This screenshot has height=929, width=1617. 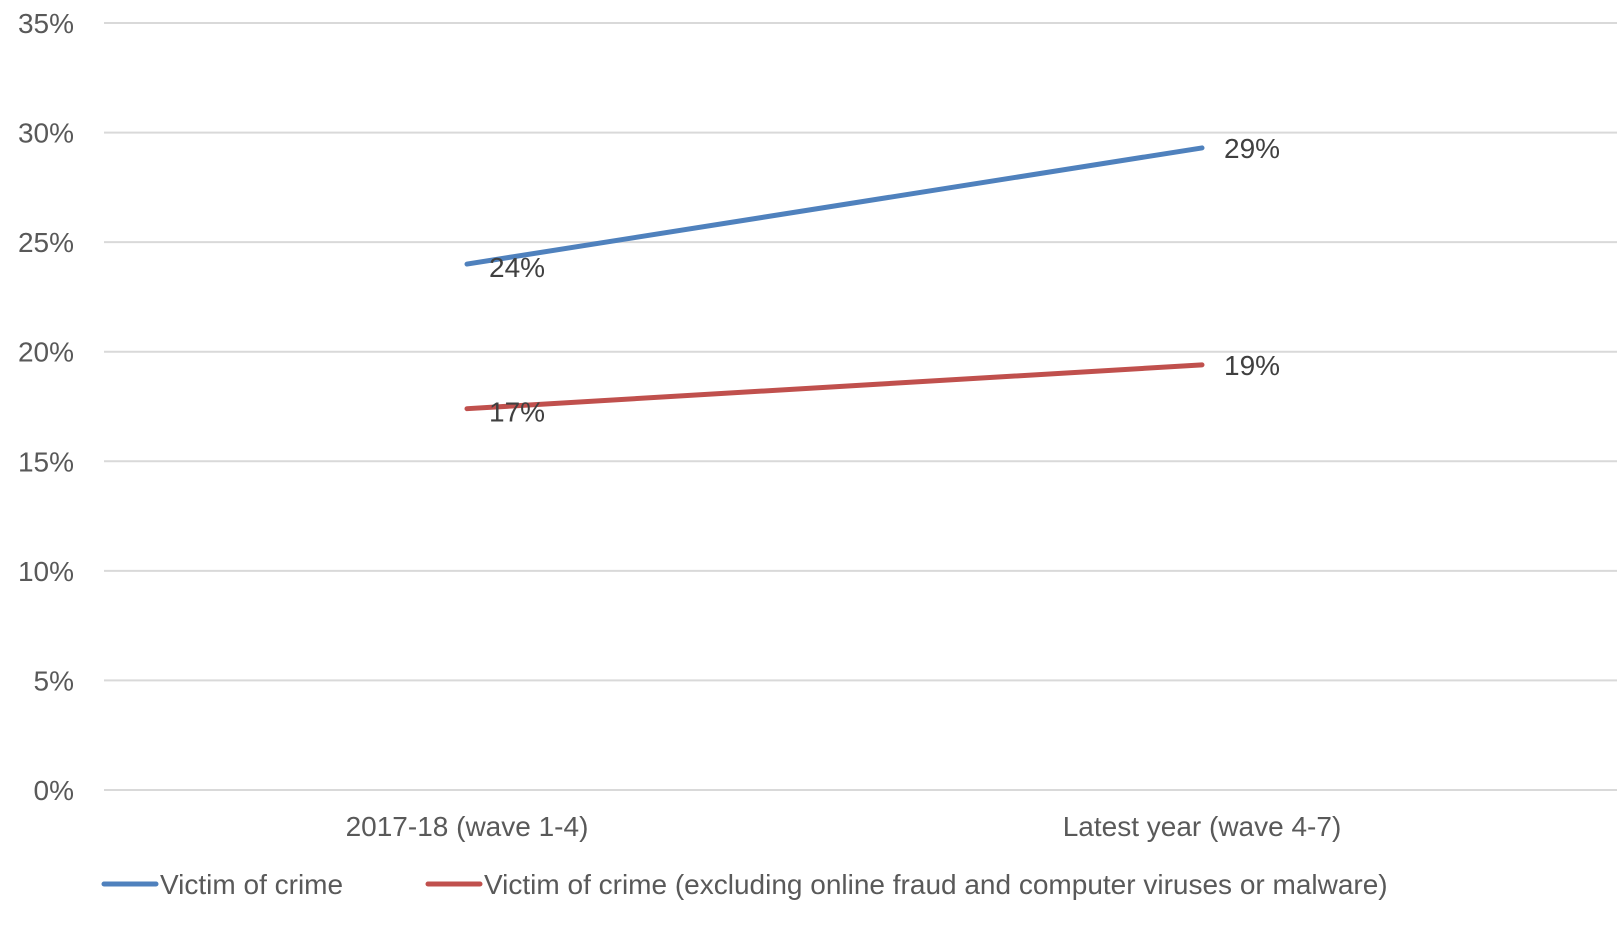 I want to click on data-label-series-2-point-1: 17%, so click(x=517, y=412).